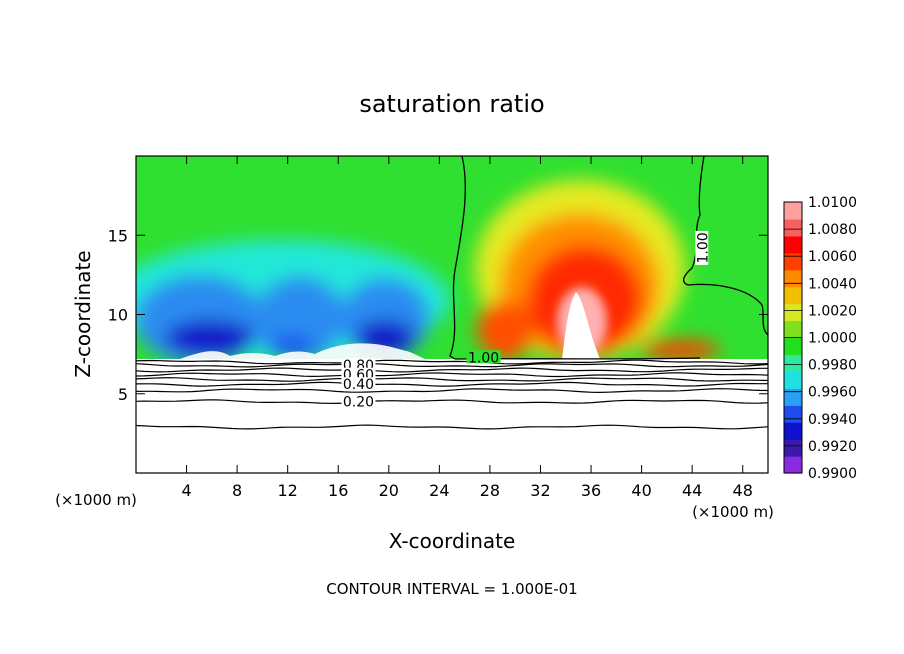 Image resolution: width=904 pixels, height=654 pixels. Describe the element at coordinates (832, 311) in the screenshot. I see `colorbar-tick-label: 1.0020` at that location.